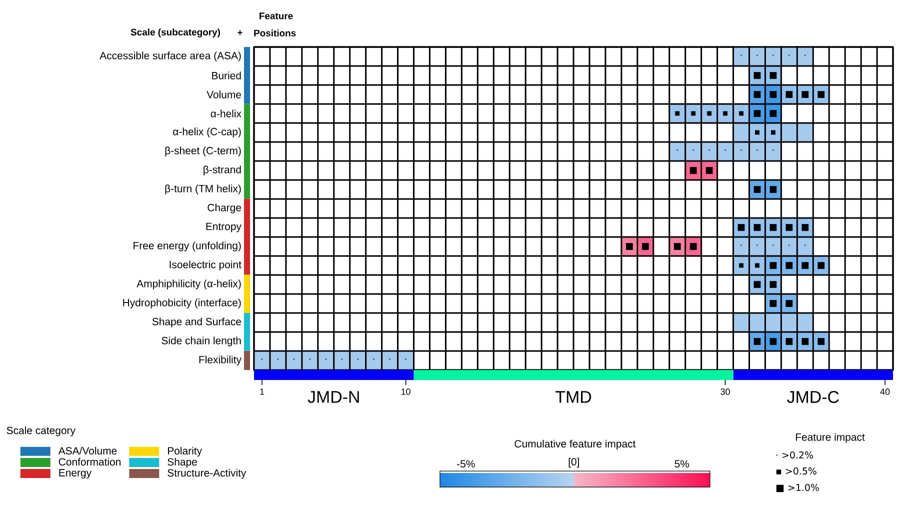  Describe the element at coordinates (207, 473) in the screenshot. I see `legend-label: Structure-Activity` at that location.